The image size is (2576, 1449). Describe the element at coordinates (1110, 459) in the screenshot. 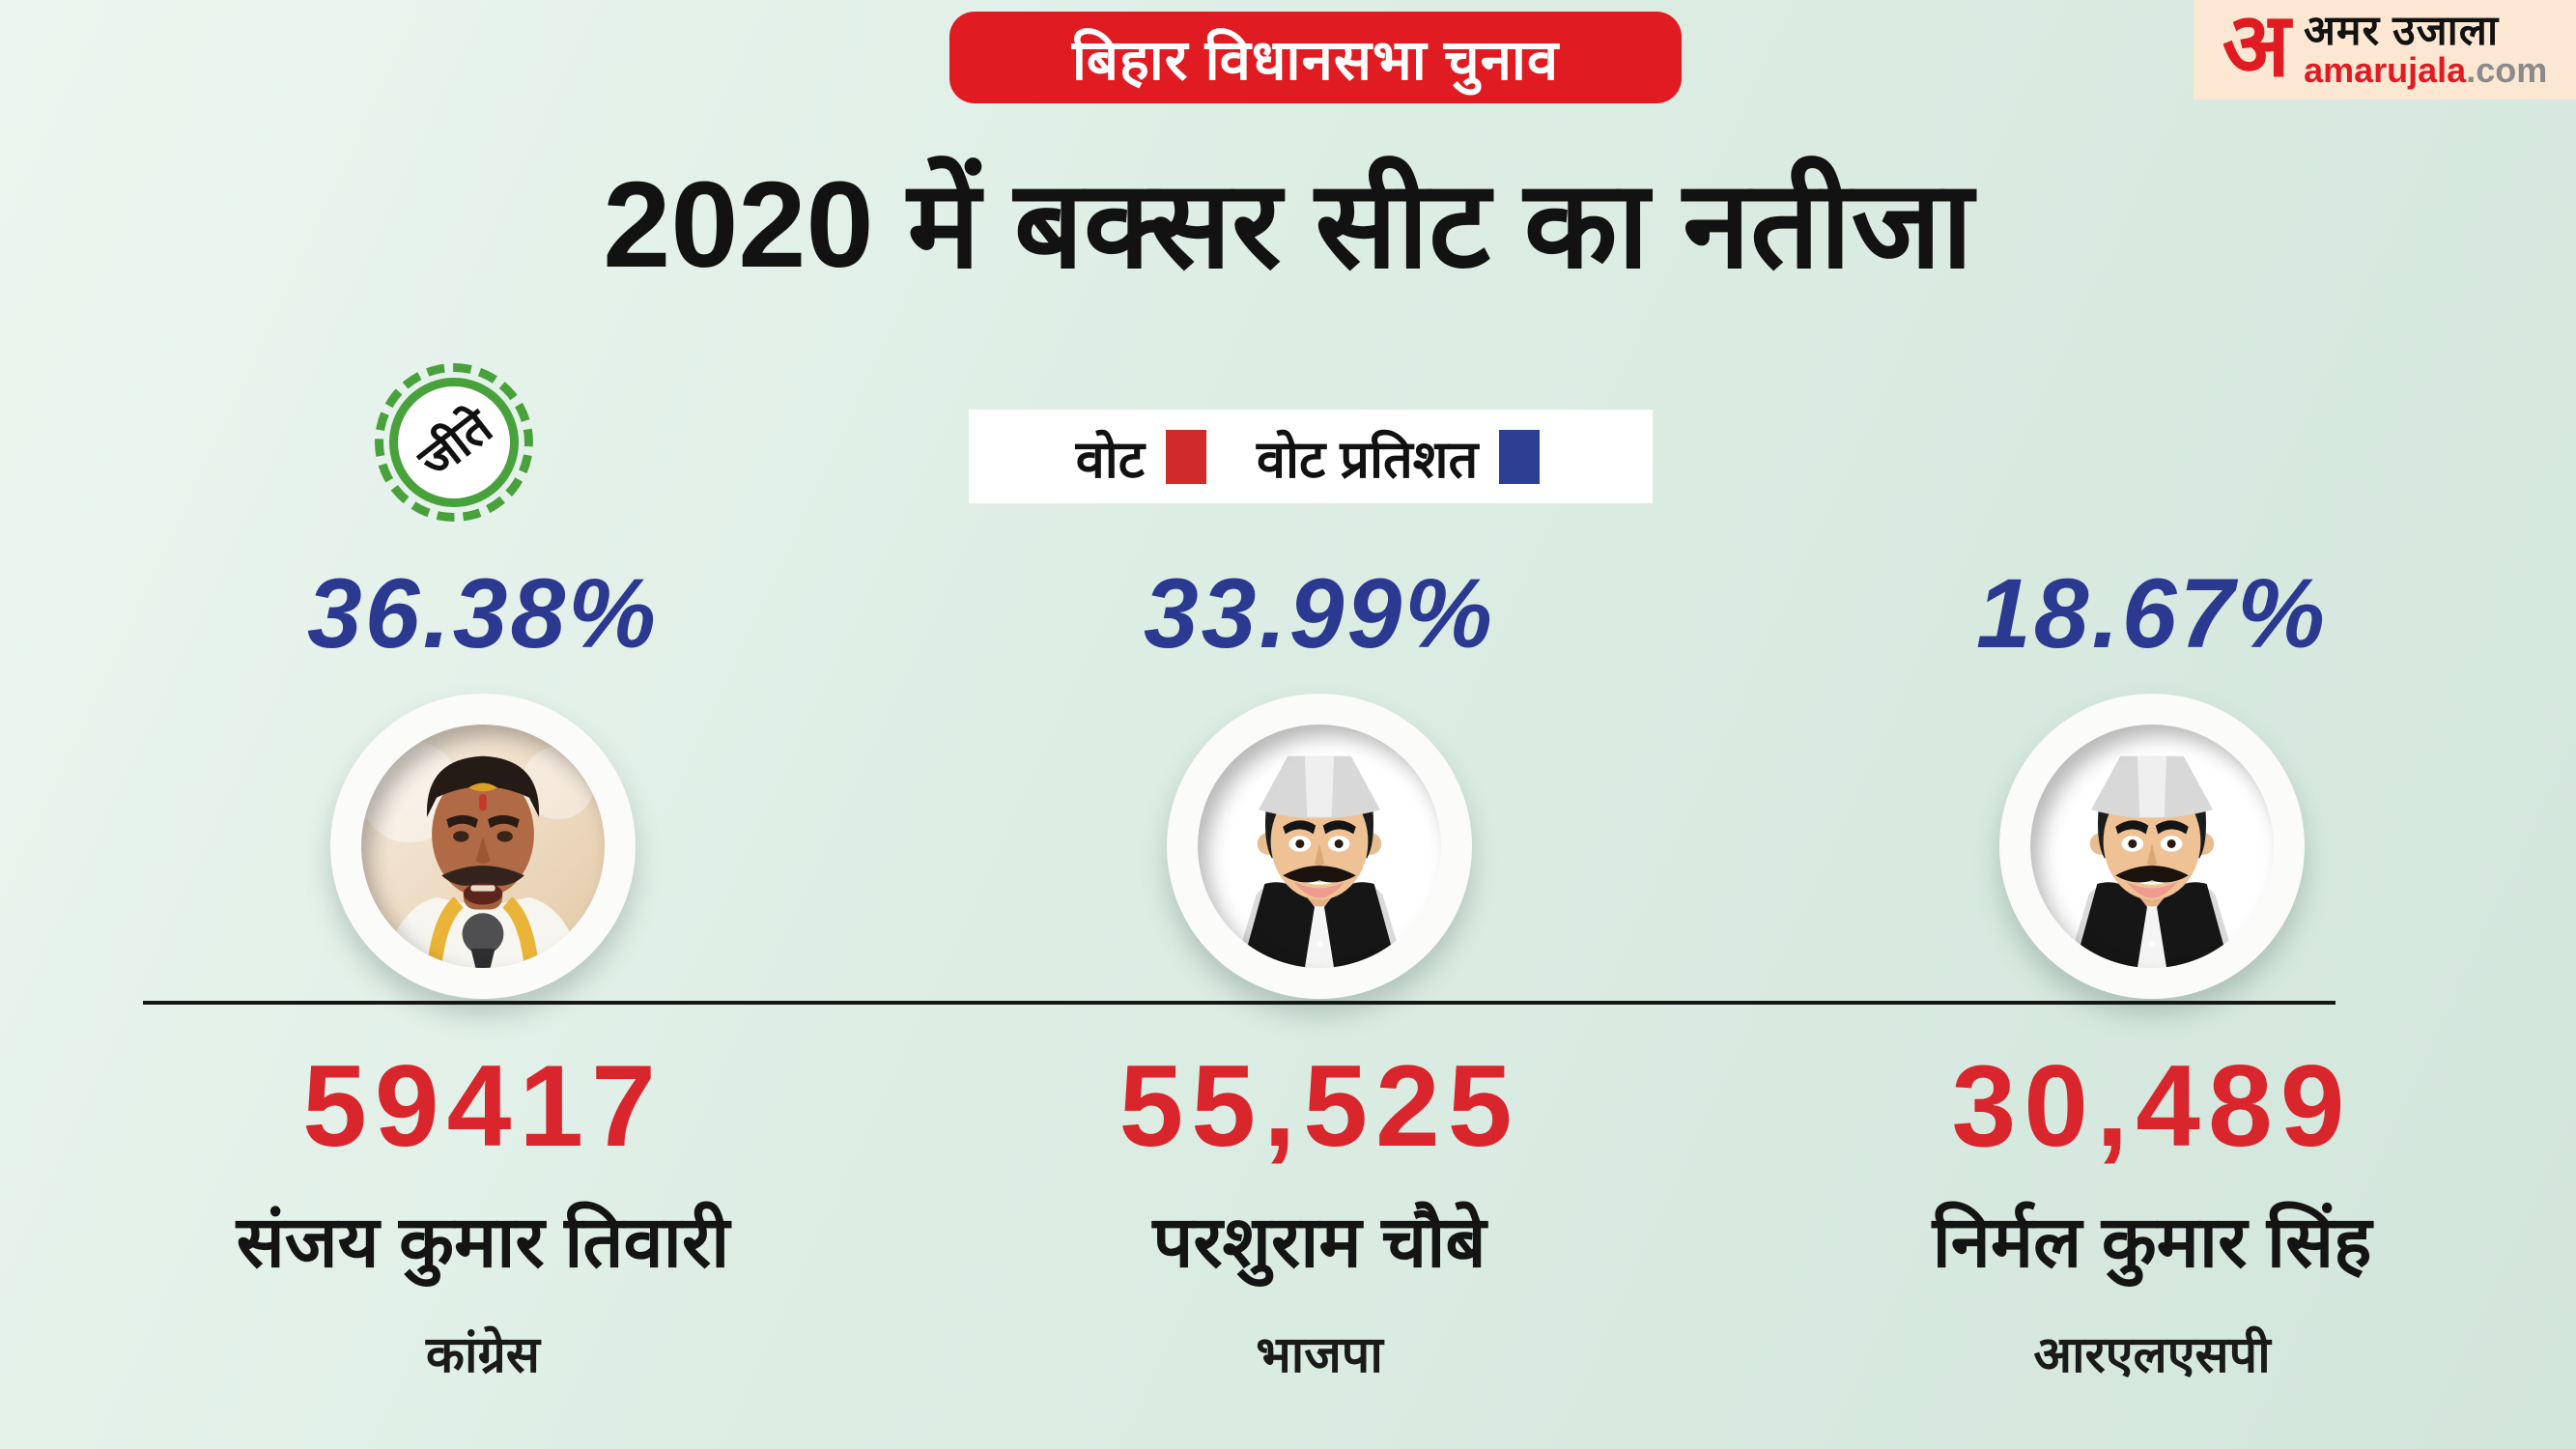

I see `votes-legend-label: वोट` at that location.